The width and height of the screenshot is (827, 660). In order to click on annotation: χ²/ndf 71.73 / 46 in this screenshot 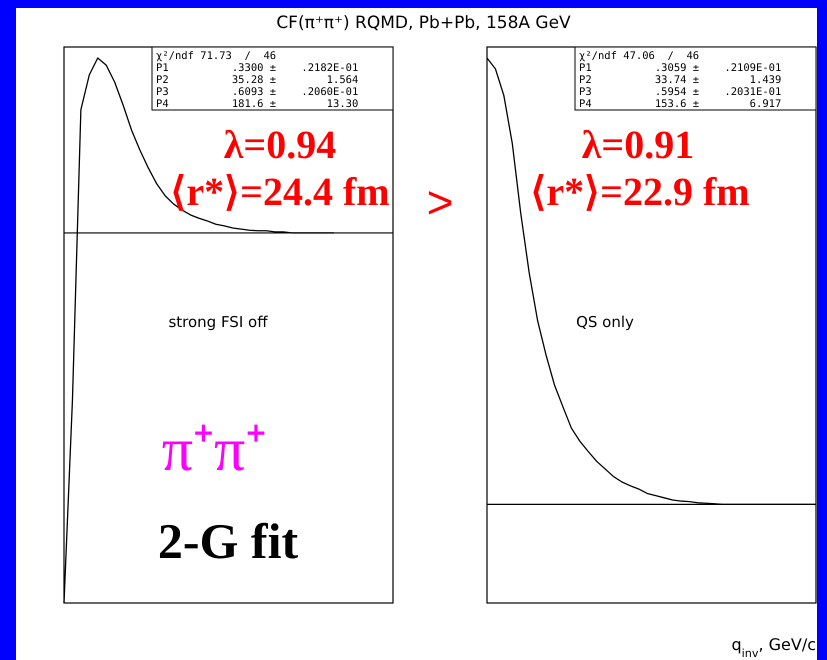, I will do `click(216, 56)`.